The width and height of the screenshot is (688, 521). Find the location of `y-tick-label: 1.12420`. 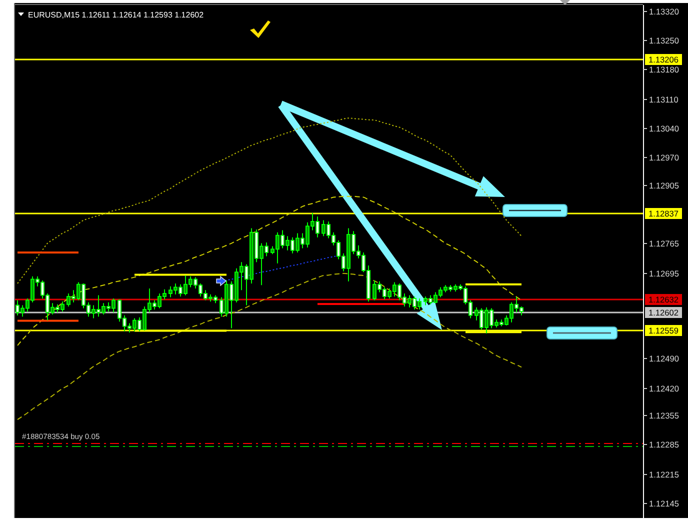

y-tick-label: 1.12420 is located at coordinates (664, 388).